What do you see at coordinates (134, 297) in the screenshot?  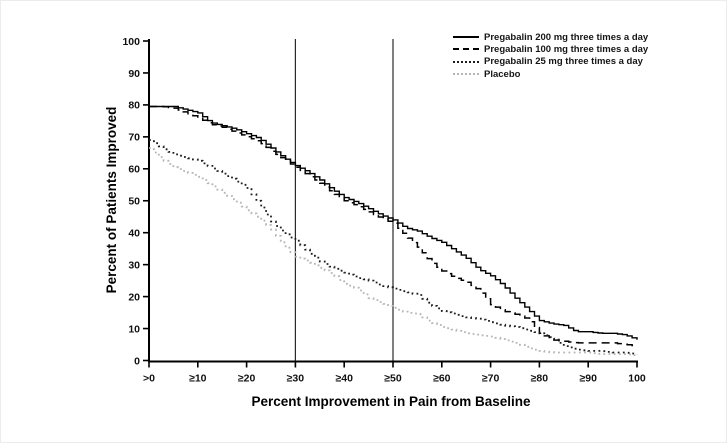 I see `y-tick-label: 20` at bounding box center [134, 297].